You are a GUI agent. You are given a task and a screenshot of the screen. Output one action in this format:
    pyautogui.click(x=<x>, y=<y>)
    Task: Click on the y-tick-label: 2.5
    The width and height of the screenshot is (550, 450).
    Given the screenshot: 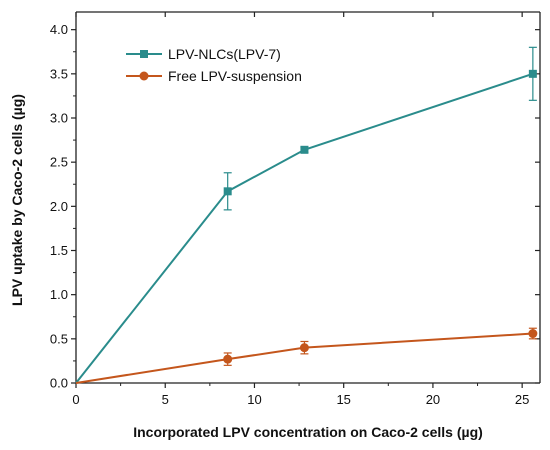 What is the action you would take?
    pyautogui.click(x=59, y=162)
    